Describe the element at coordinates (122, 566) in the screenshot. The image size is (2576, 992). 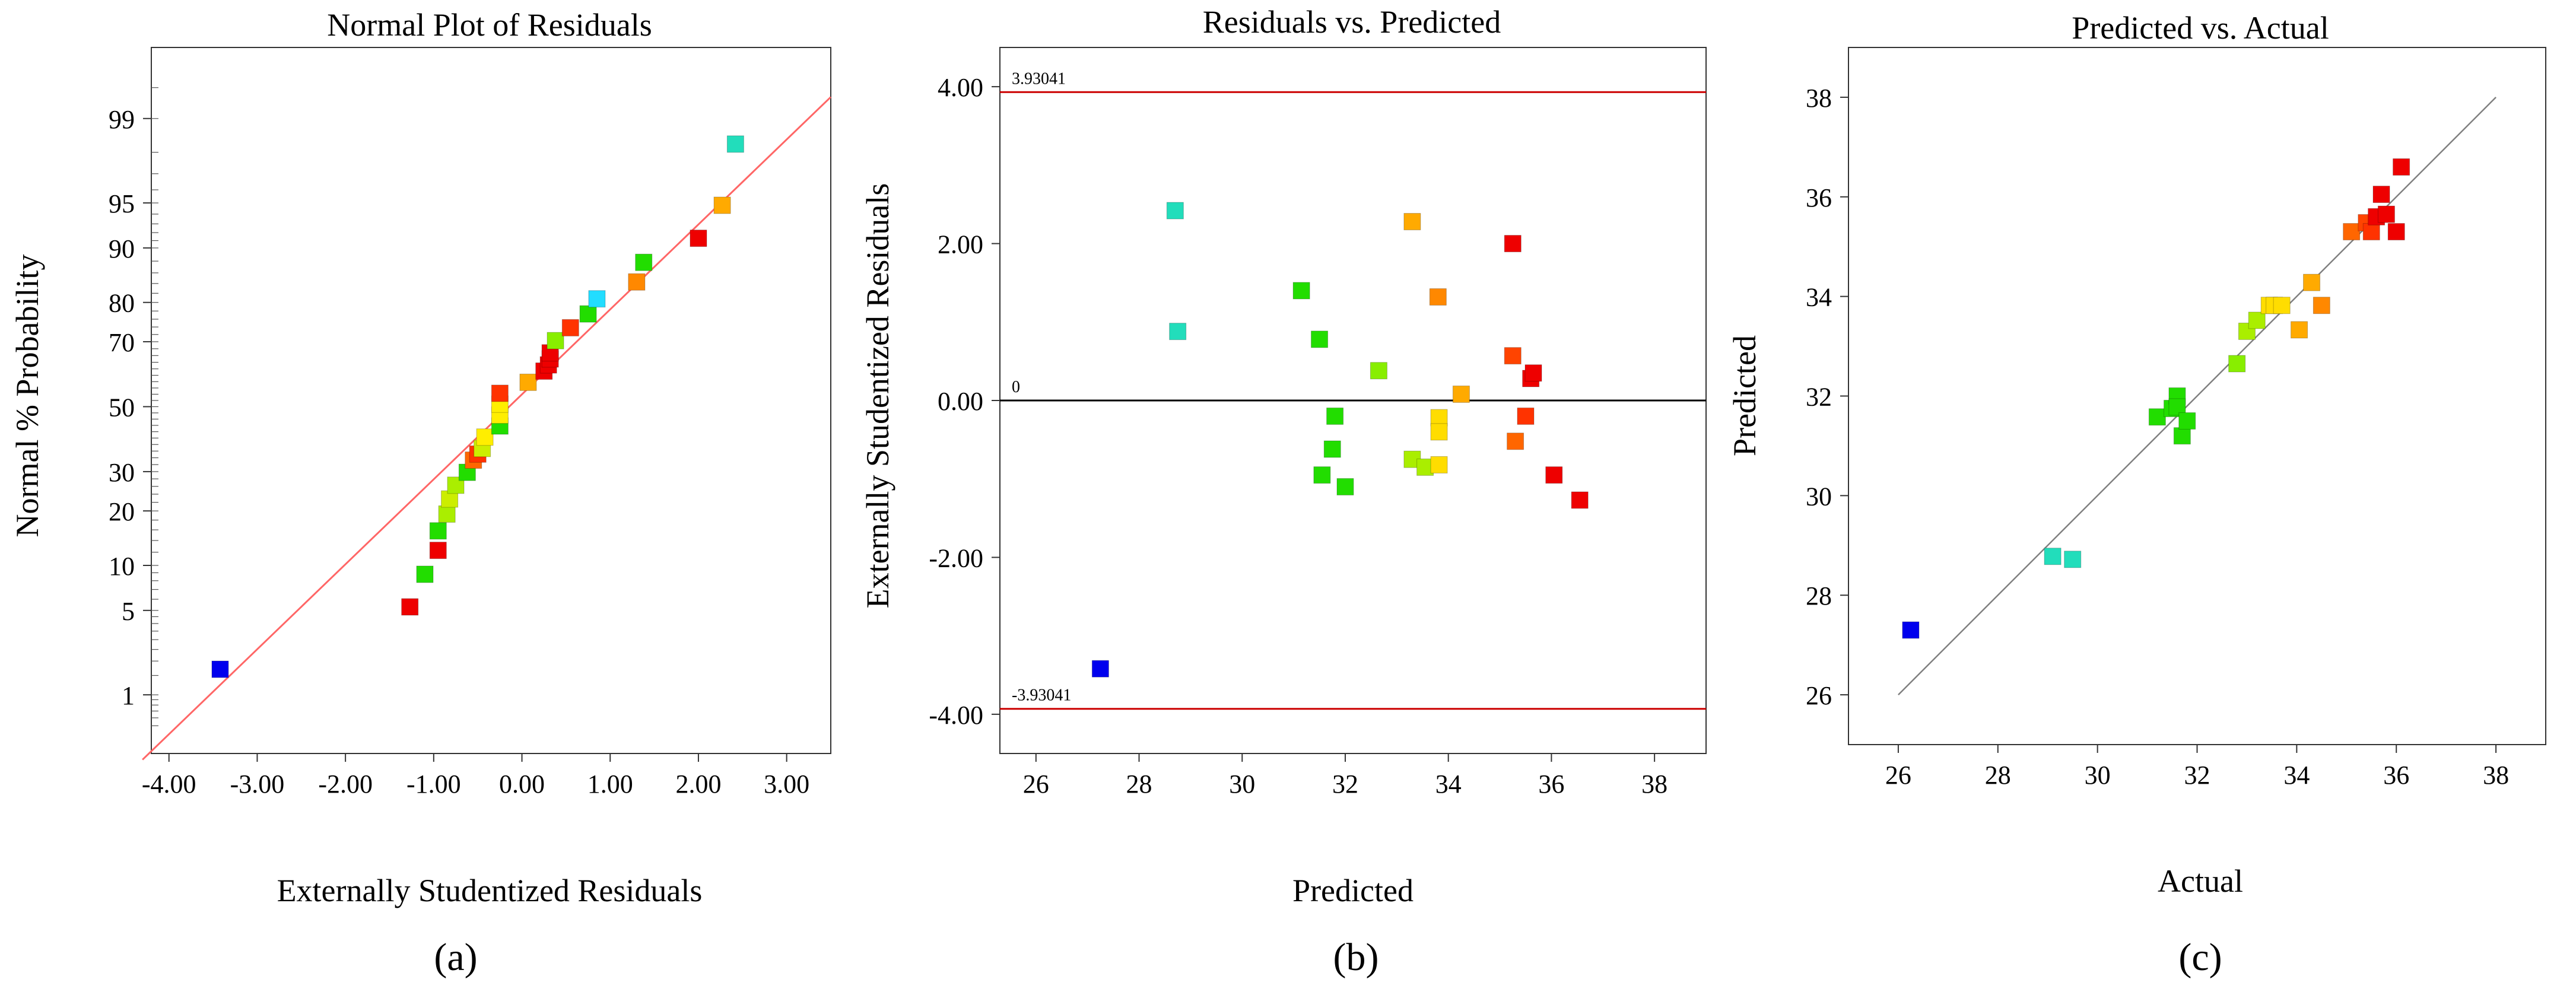
I see `panel-a-y-tick-label: 10` at that location.